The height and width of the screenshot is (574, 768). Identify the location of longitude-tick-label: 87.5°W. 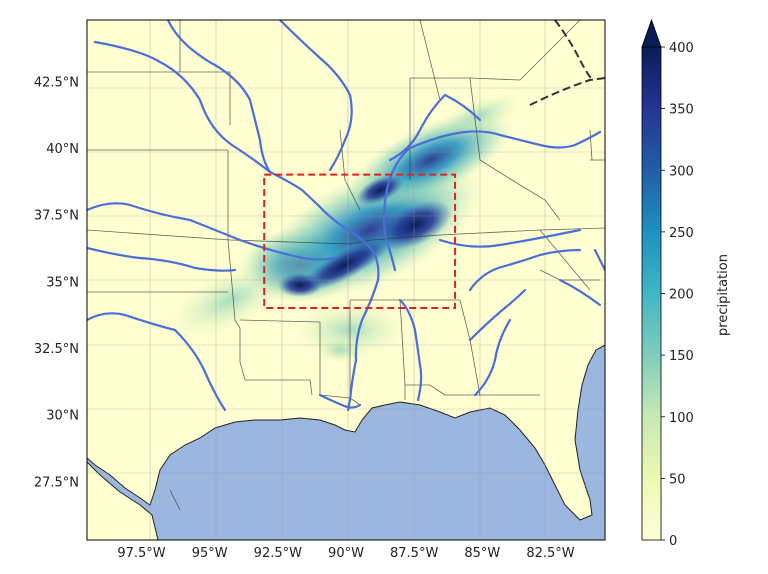
(414, 553).